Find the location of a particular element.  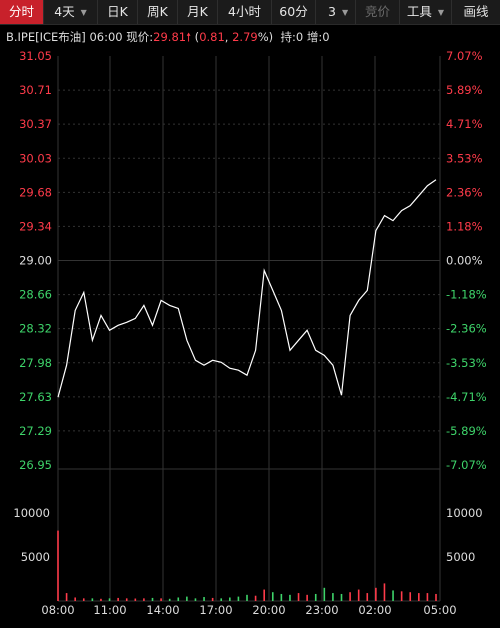

percent-tick-label: 4.71% is located at coordinates (464, 124).